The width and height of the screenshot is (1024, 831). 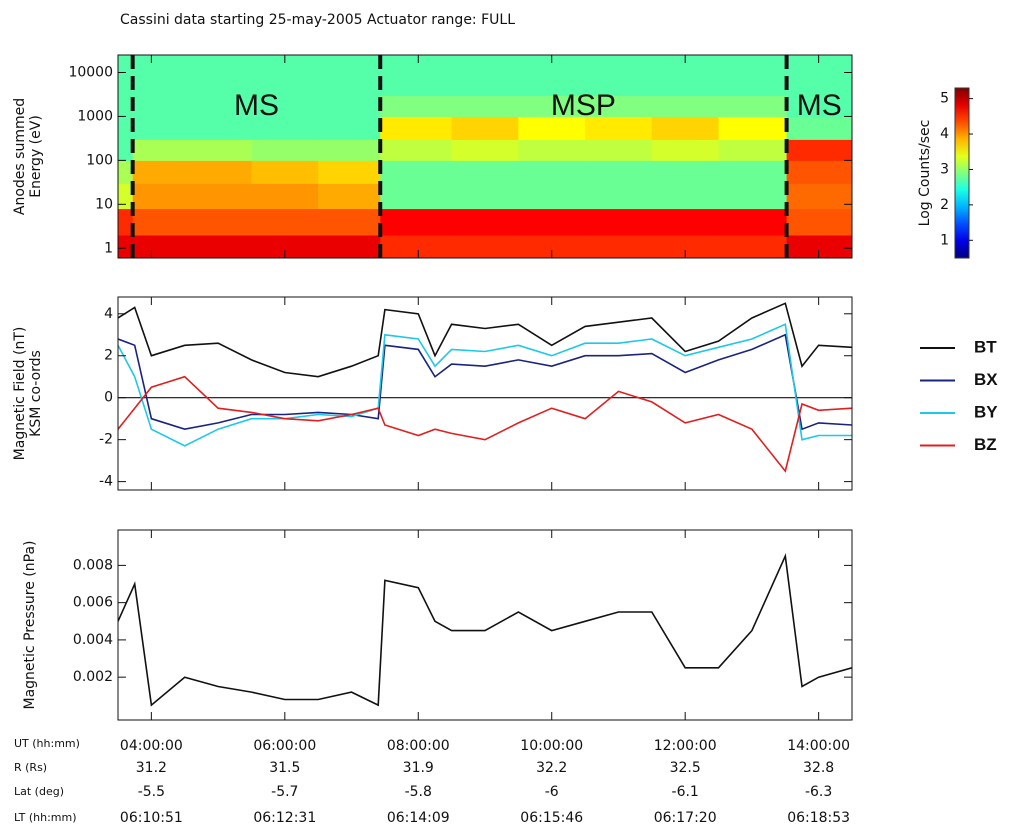 What do you see at coordinates (986, 379) in the screenshot?
I see `legend-label: BX` at bounding box center [986, 379].